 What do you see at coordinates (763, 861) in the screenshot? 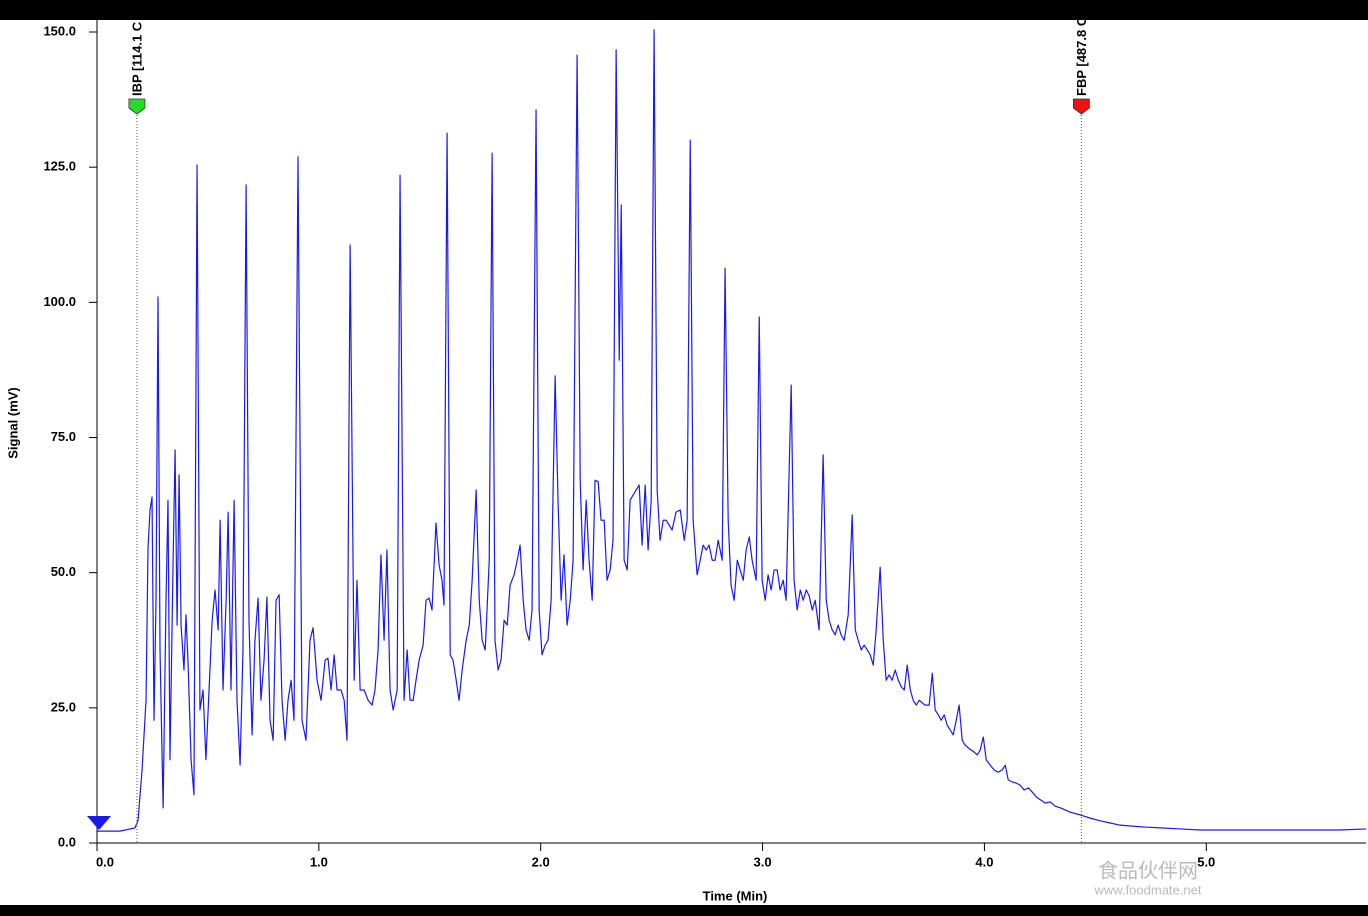
I see `x-tick-label: 3.0` at bounding box center [763, 861].